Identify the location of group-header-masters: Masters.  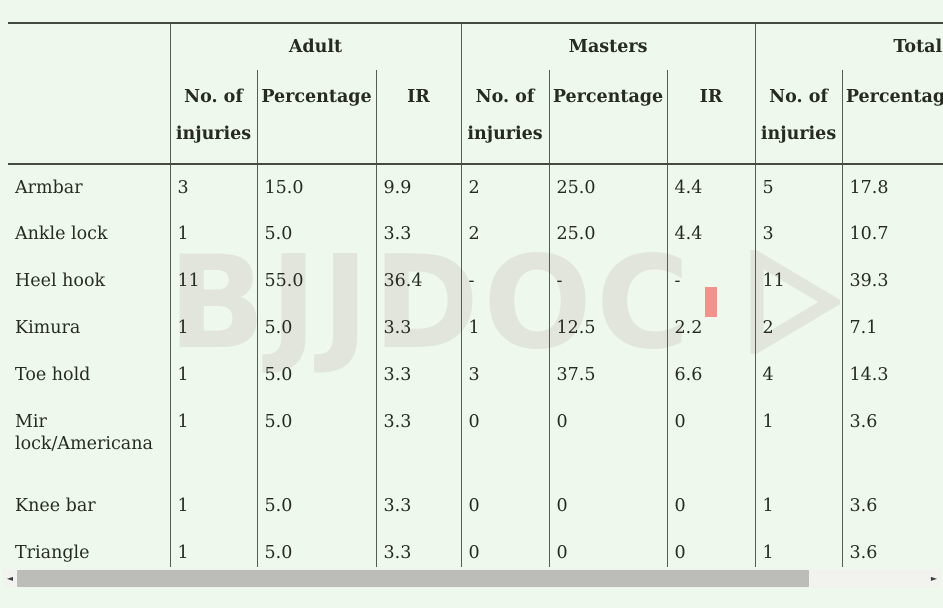
(608, 46).